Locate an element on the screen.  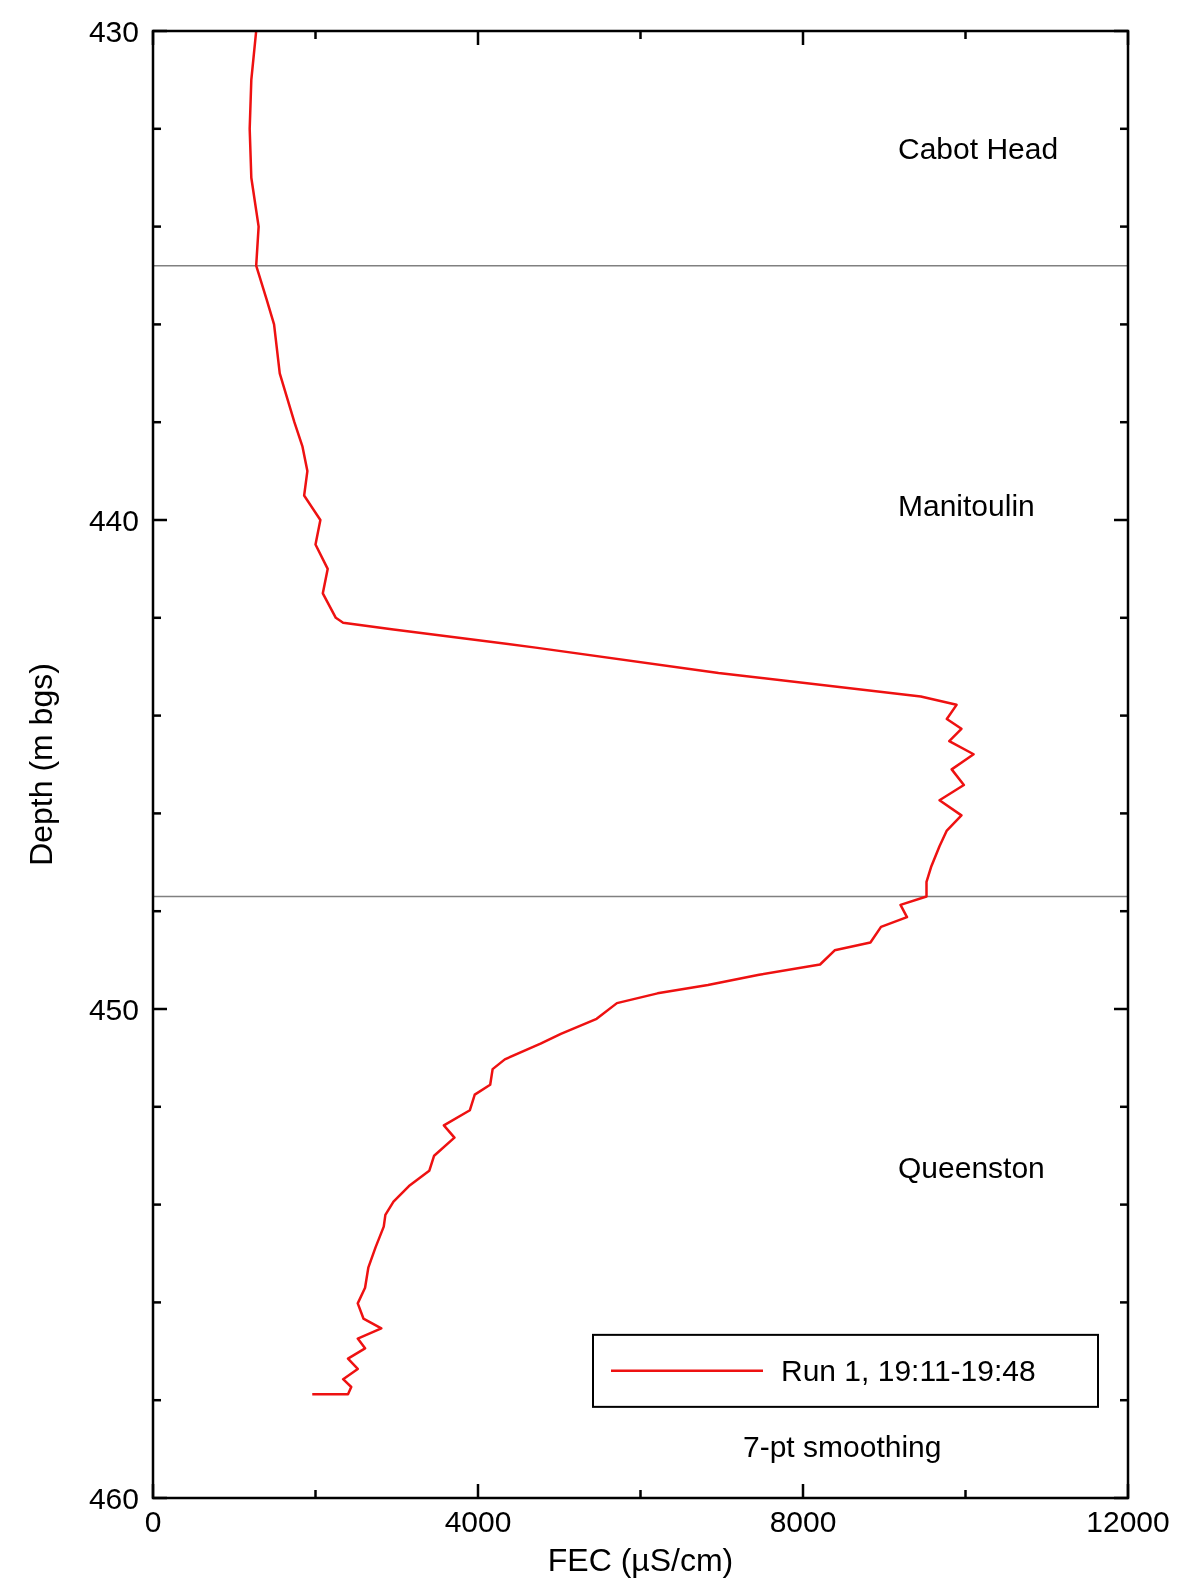
annotation: Cabot Head is located at coordinates (978, 148).